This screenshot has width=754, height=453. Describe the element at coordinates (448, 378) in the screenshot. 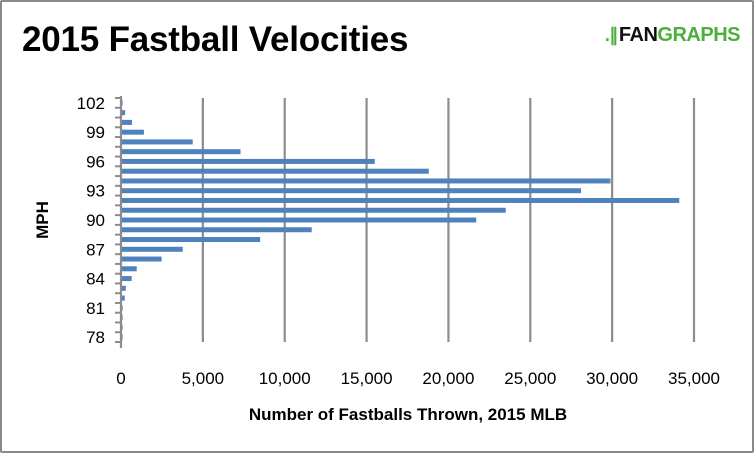

I see `x-tick-label: 20,000` at that location.